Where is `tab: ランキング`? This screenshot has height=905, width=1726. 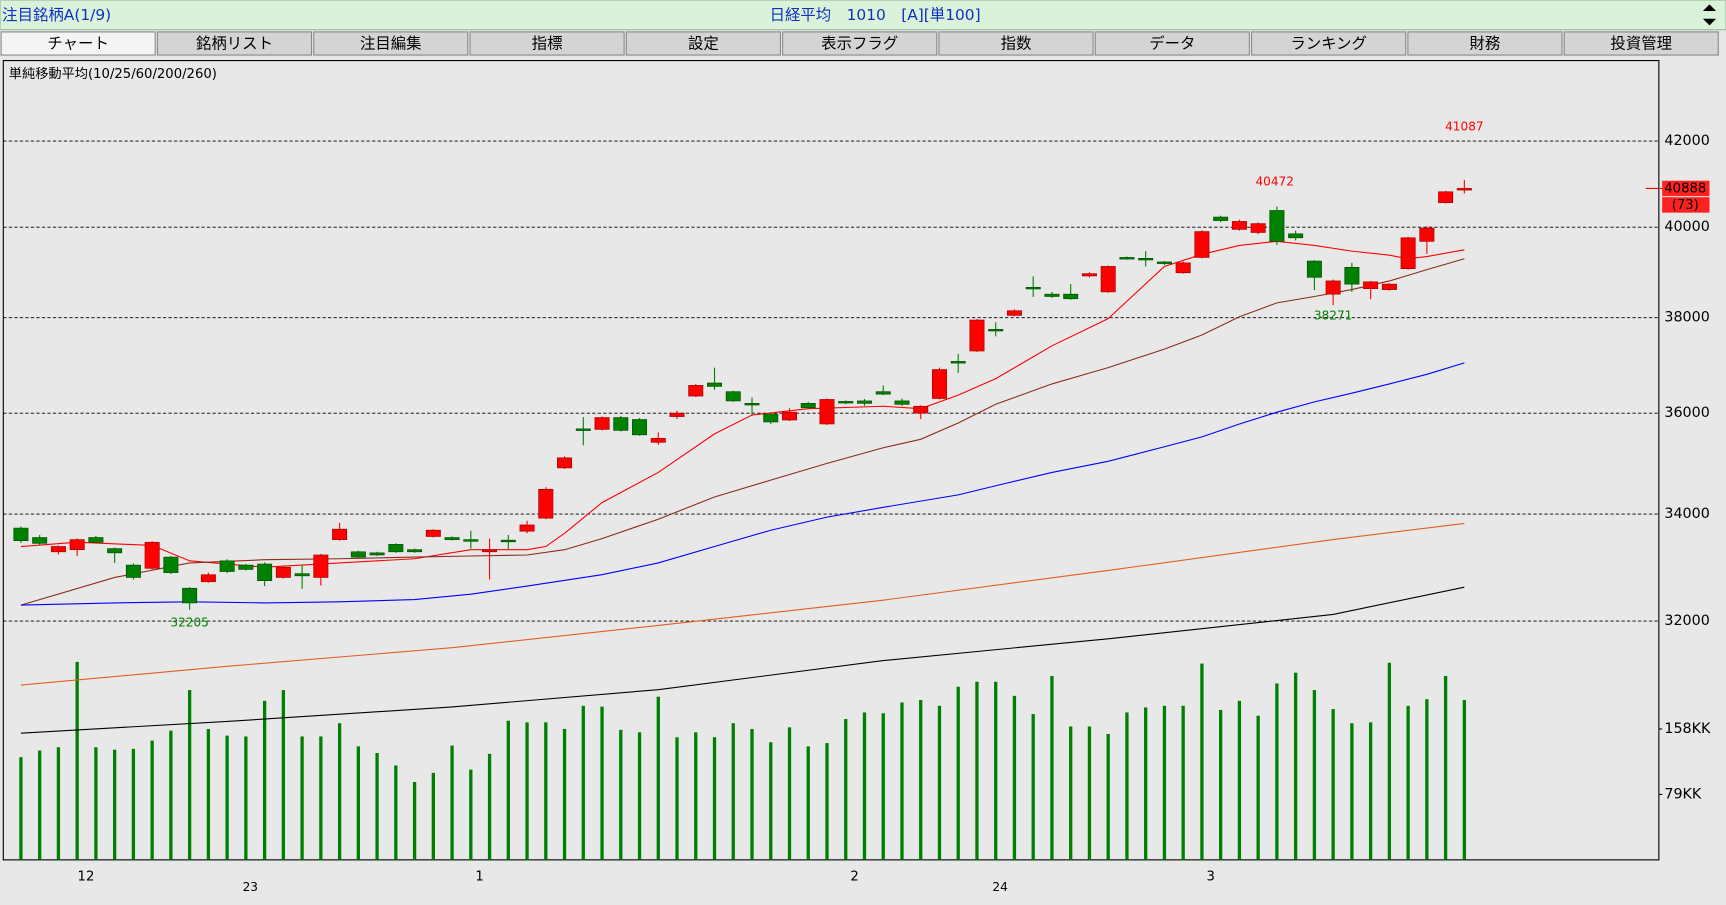
tab: ランキング is located at coordinates (1329, 43).